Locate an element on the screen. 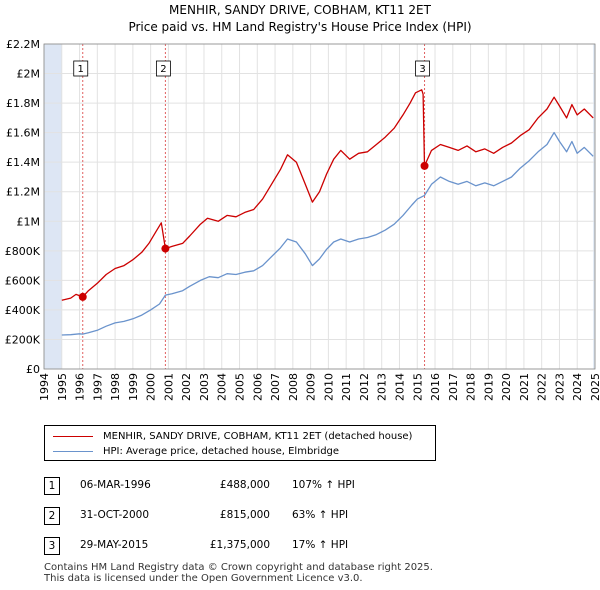  transaction-date: 06-MAR-1996 is located at coordinates (115, 485).